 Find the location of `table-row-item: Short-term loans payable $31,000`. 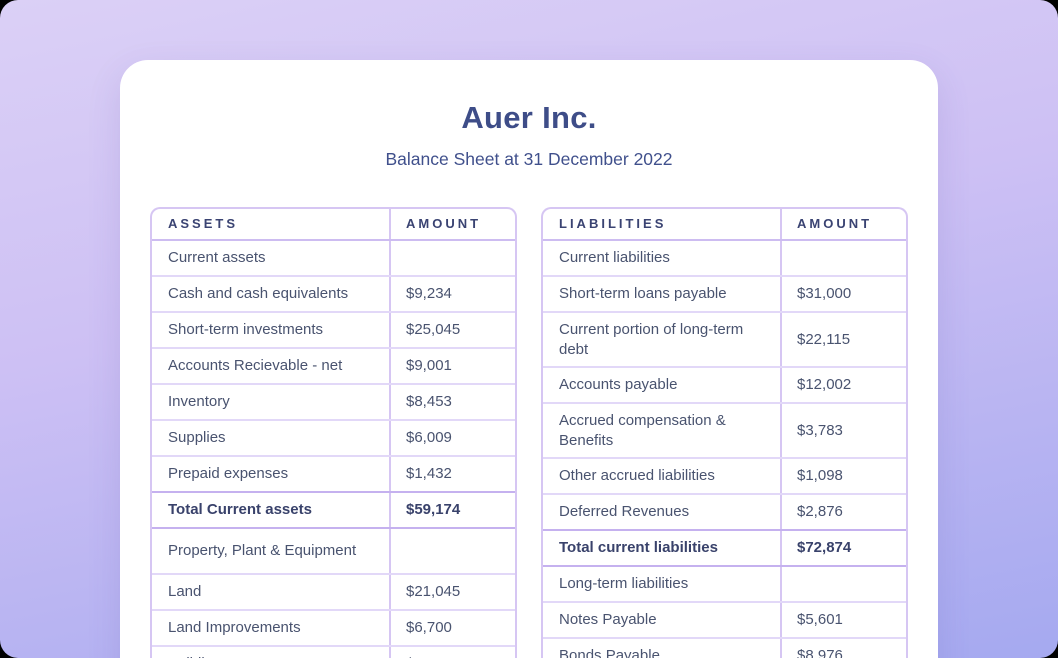

table-row-item: Short-term loans payable $31,000 is located at coordinates (724, 295).